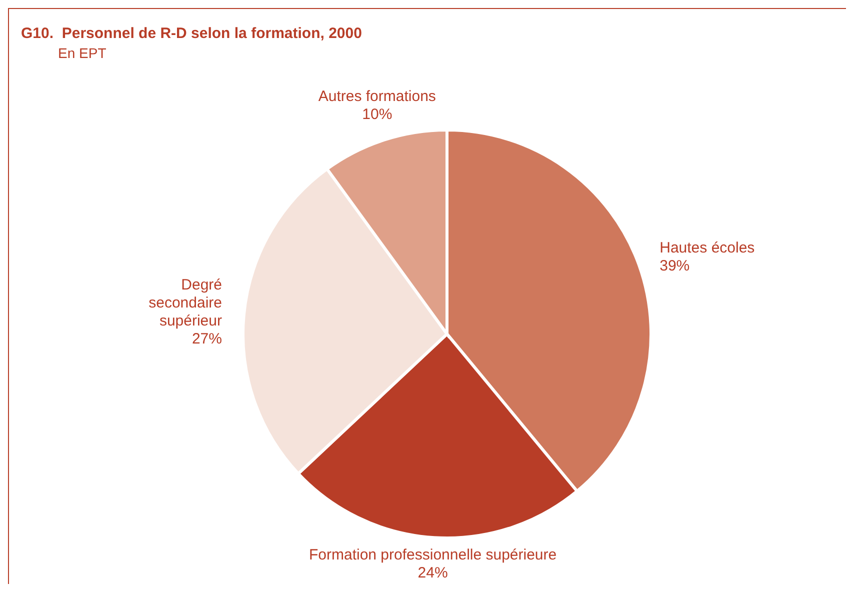  Describe the element at coordinates (377, 115) in the screenshot. I see `data-label: 10%` at that location.